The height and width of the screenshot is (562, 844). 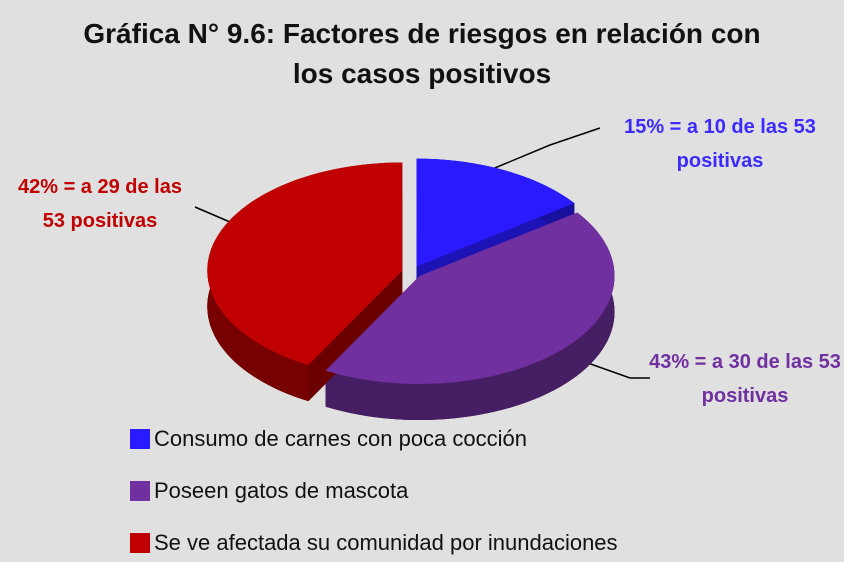 I want to click on data-label: 43% = a 30 de las 53 positivas, so click(x=745, y=379).